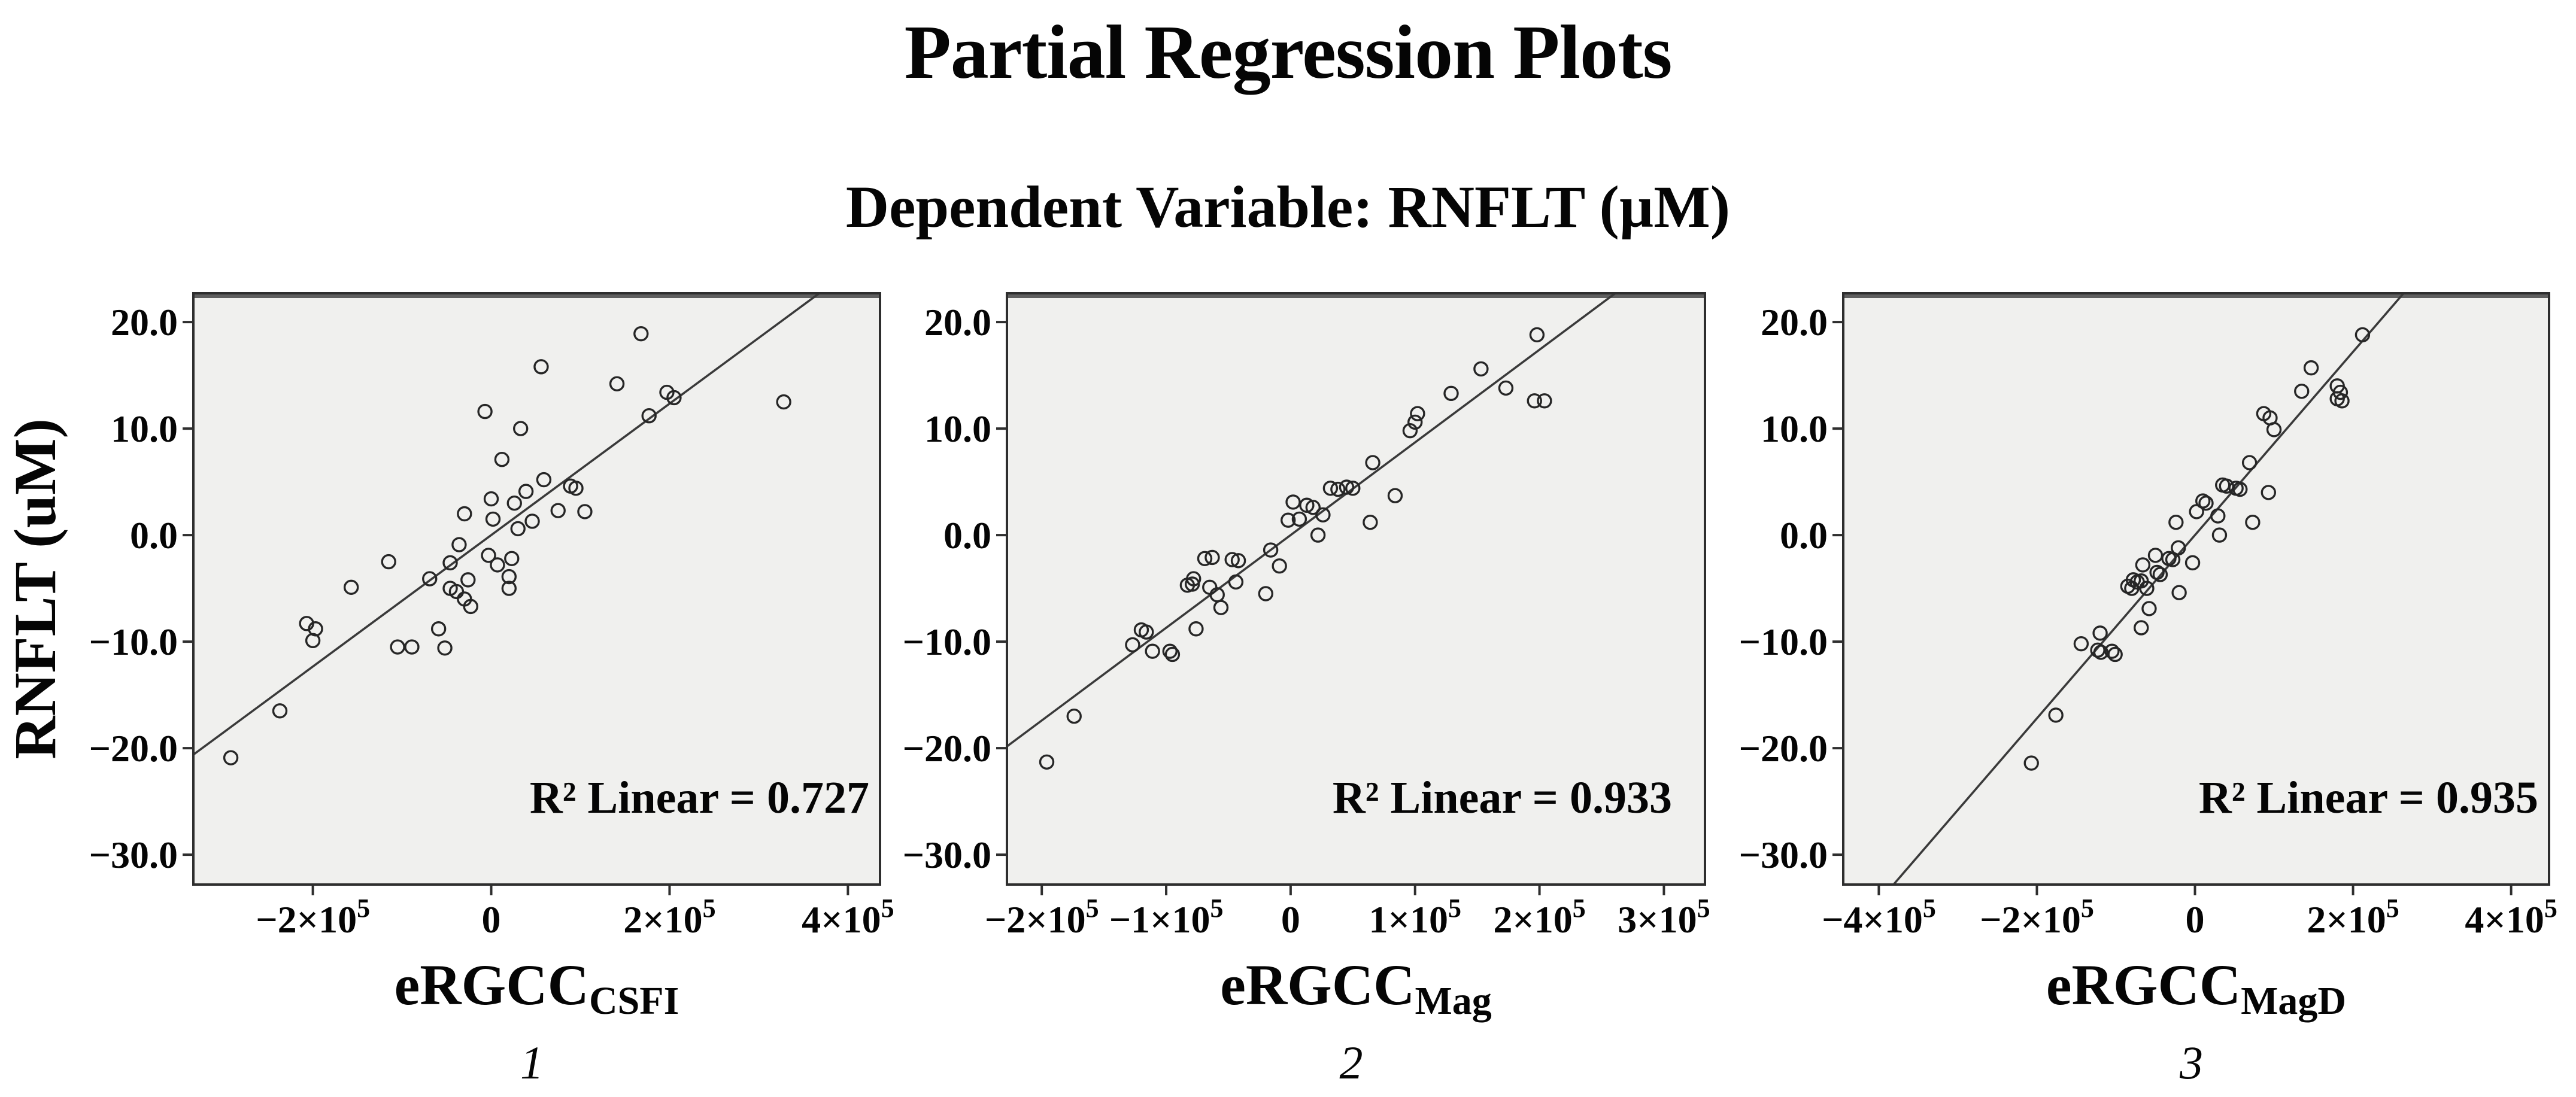 Image resolution: width=2576 pixels, height=1097 pixels. Describe the element at coordinates (1166, 917) in the screenshot. I see `x-tick-label: −1×10⁵` at that location.